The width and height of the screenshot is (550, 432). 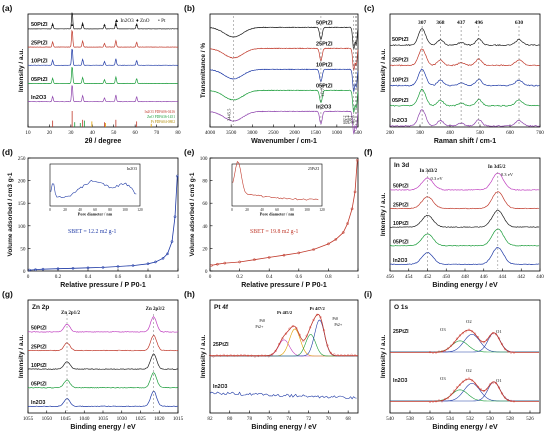 I want to click on series-label: 25PtZI, so click(x=39, y=347).